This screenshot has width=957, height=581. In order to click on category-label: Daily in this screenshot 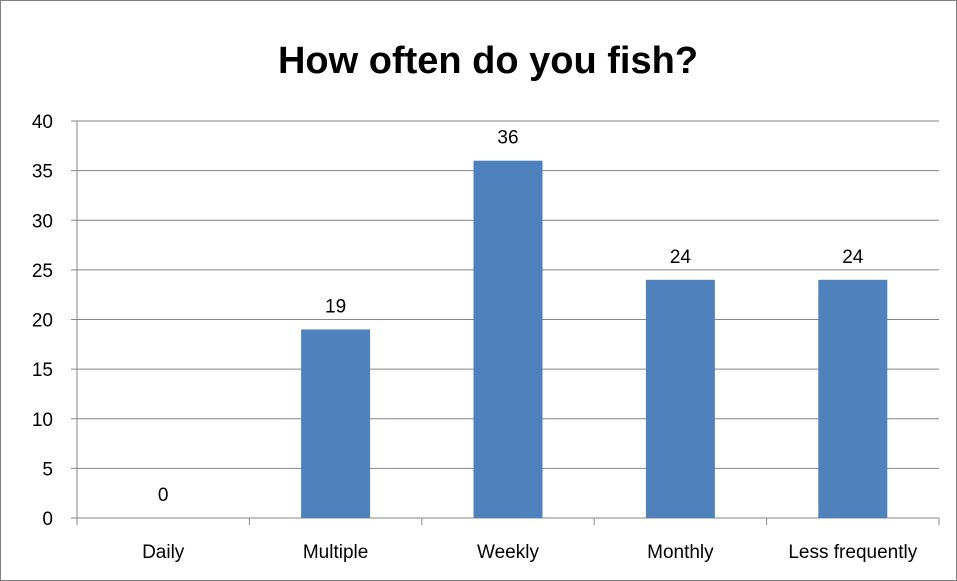, I will do `click(163, 552)`.